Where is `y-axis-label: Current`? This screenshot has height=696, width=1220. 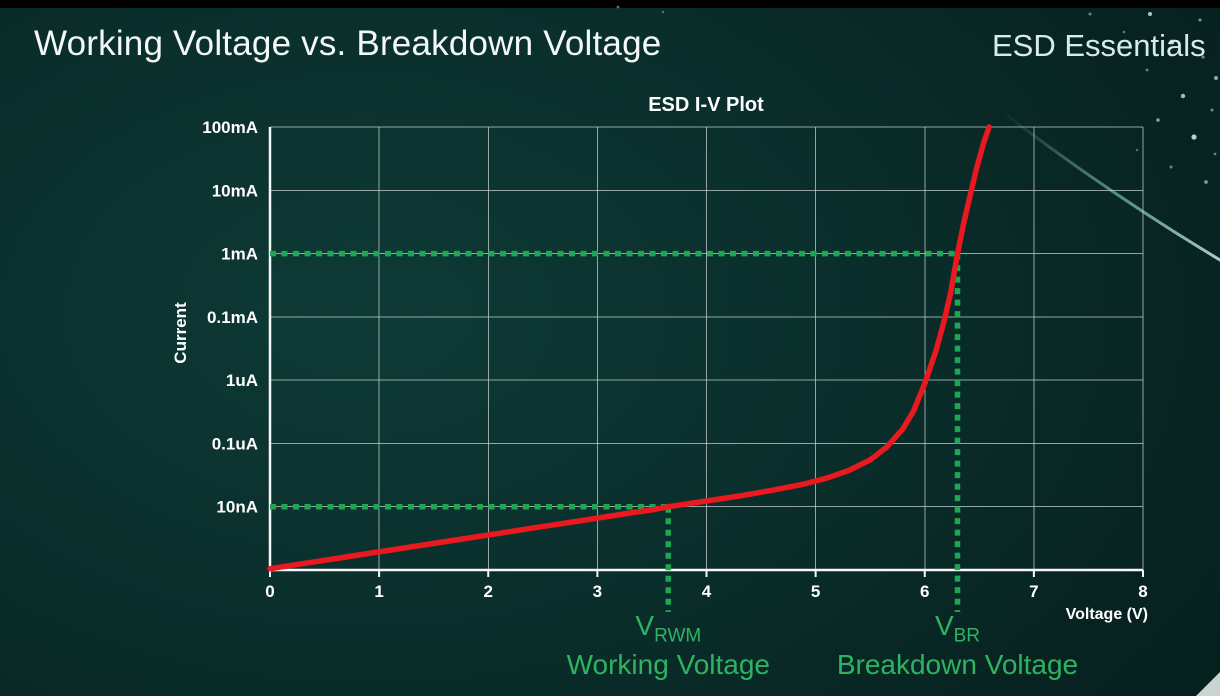
y-axis-label: Current is located at coordinates (180, 333).